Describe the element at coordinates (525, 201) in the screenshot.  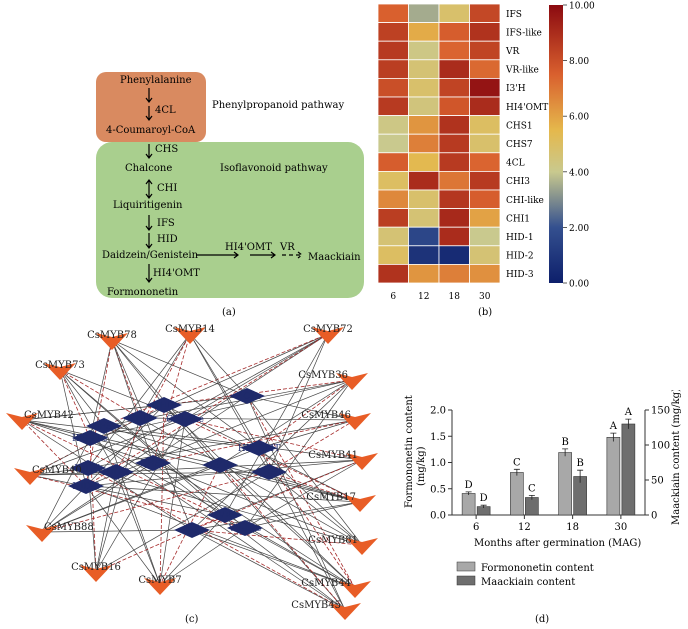
I see `heatmap-row-label: CHI-like` at that location.